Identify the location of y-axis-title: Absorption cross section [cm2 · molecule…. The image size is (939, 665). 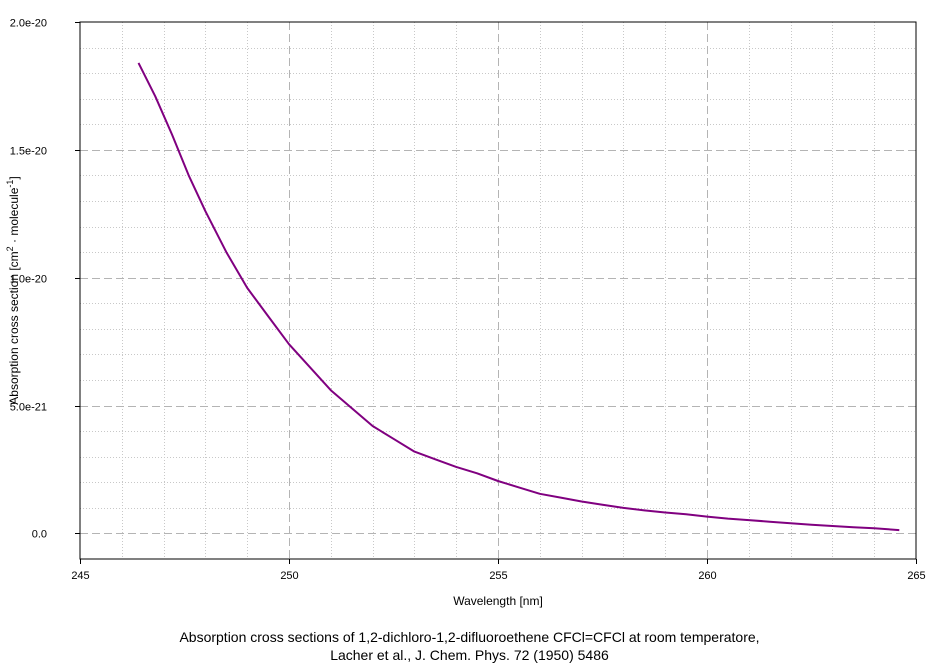
(13, 290).